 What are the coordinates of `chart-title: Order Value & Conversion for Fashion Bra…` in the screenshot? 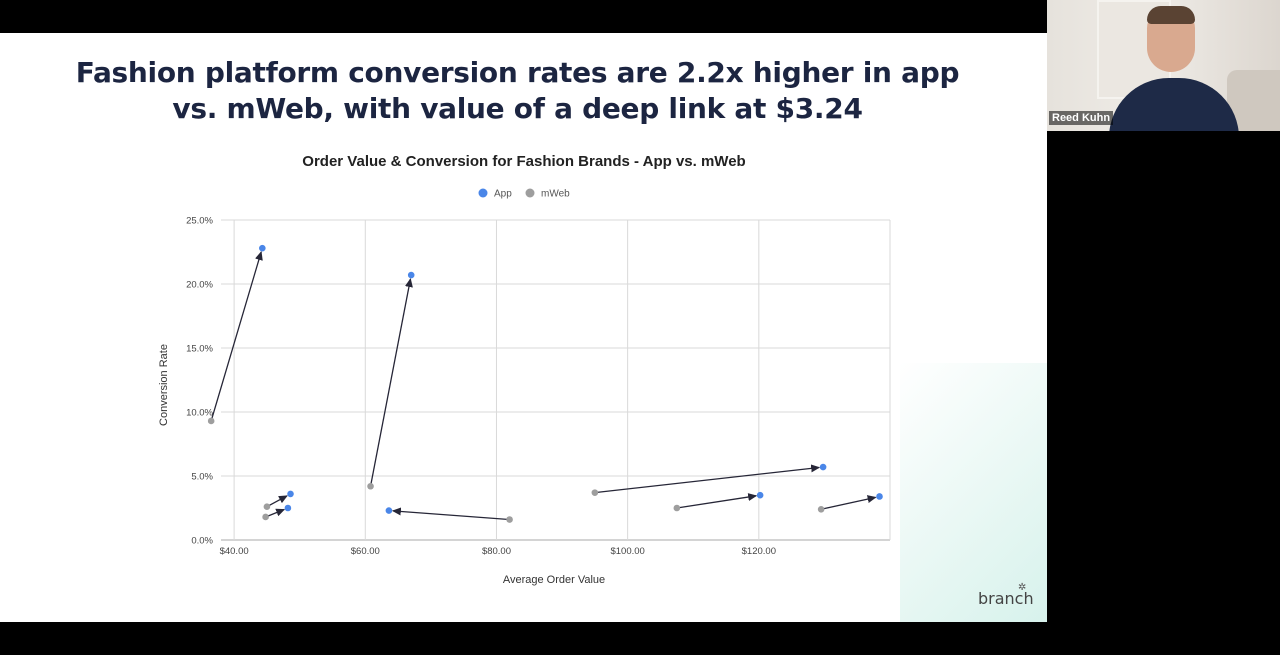 It's located at (523, 161).